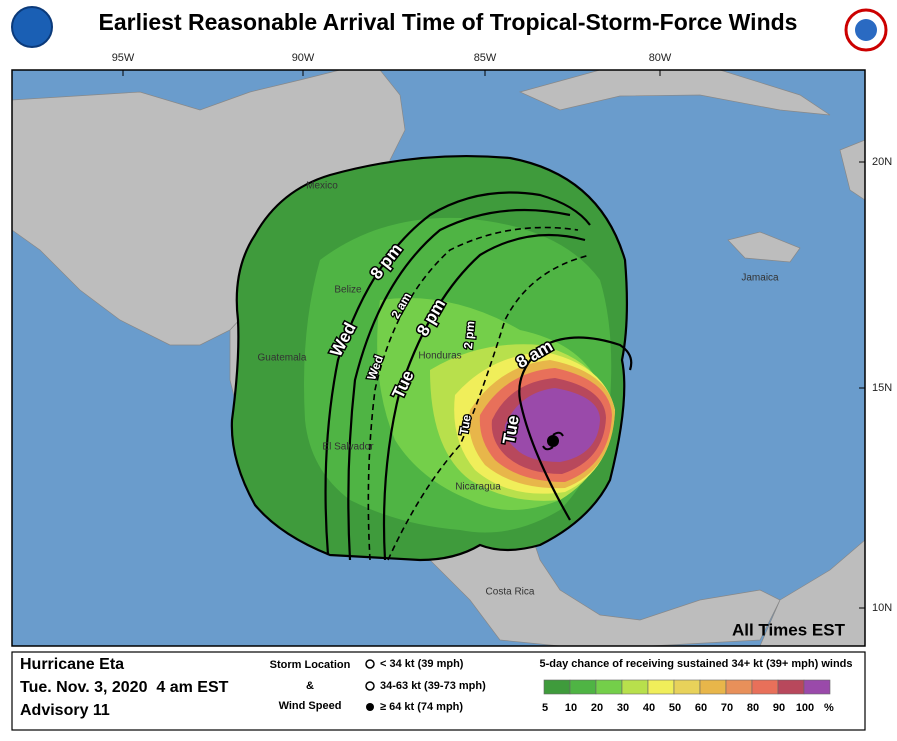  Describe the element at coordinates (571, 708) in the screenshot. I see `scale-label: 10` at that location.